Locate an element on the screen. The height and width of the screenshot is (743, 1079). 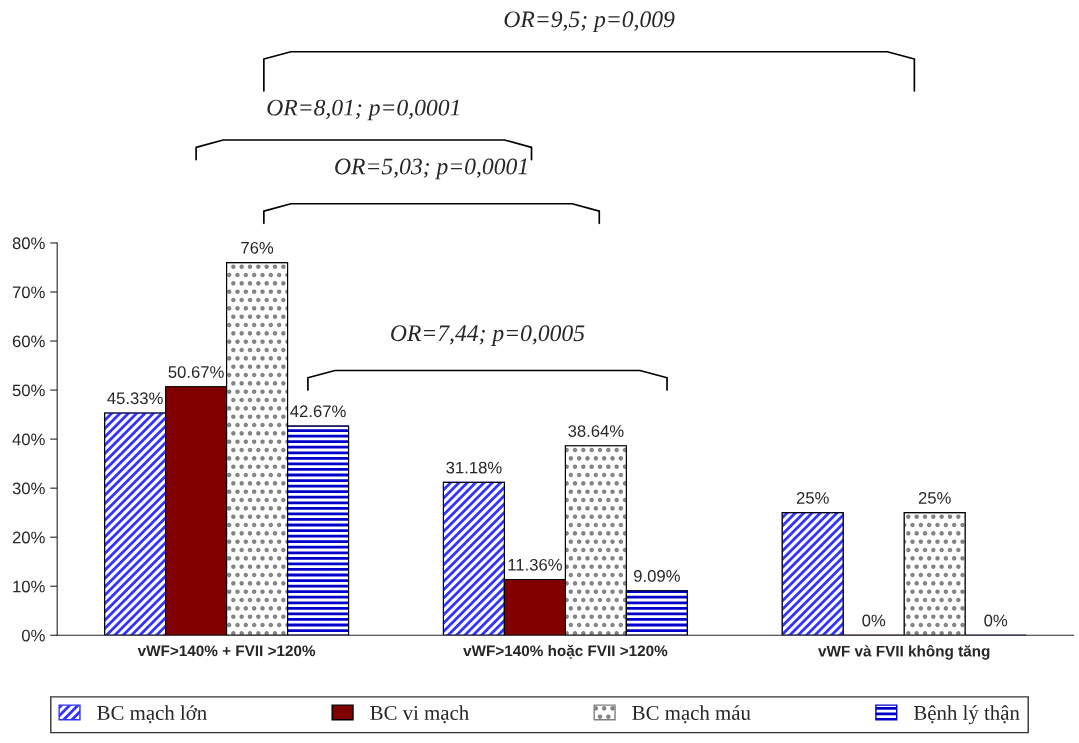
x-tick-label: vWF>140% hoặc FVII >120% is located at coordinates (565, 651).